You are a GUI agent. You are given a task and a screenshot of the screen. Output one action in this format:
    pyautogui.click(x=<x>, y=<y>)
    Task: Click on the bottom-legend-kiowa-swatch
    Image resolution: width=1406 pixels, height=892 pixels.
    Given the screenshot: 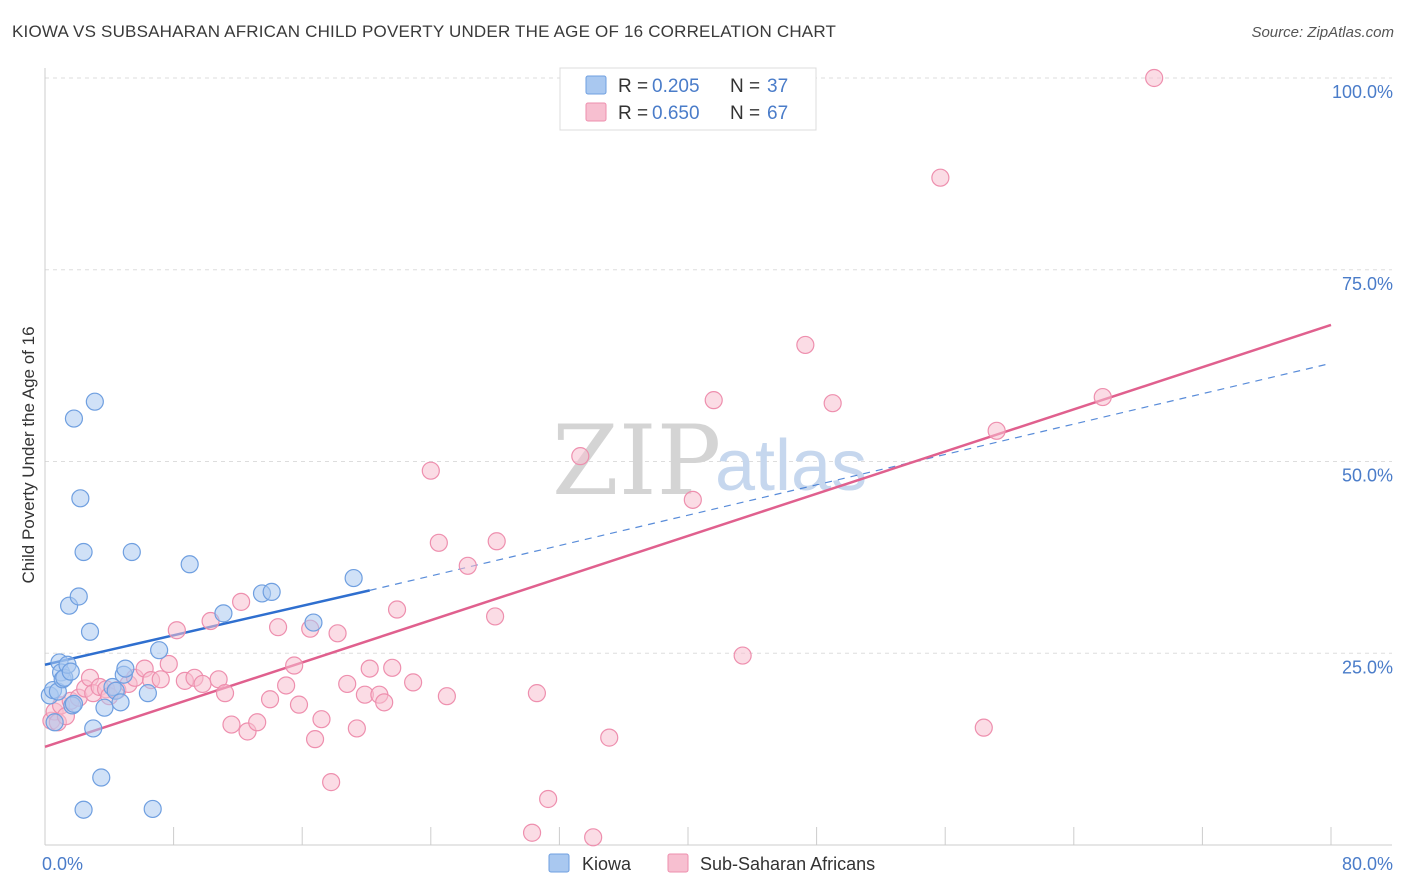 What is the action you would take?
    pyautogui.click(x=559, y=863)
    